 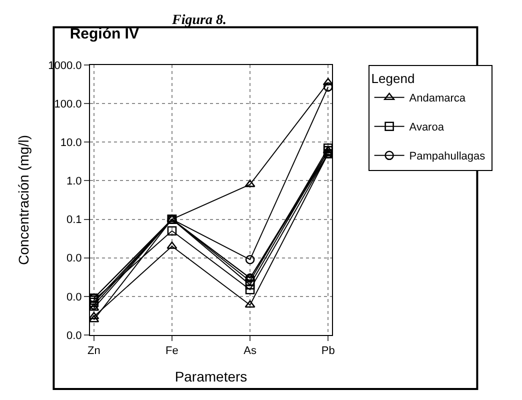 What do you see at coordinates (93, 351) in the screenshot?
I see `x-tick-label: Zn` at bounding box center [93, 351].